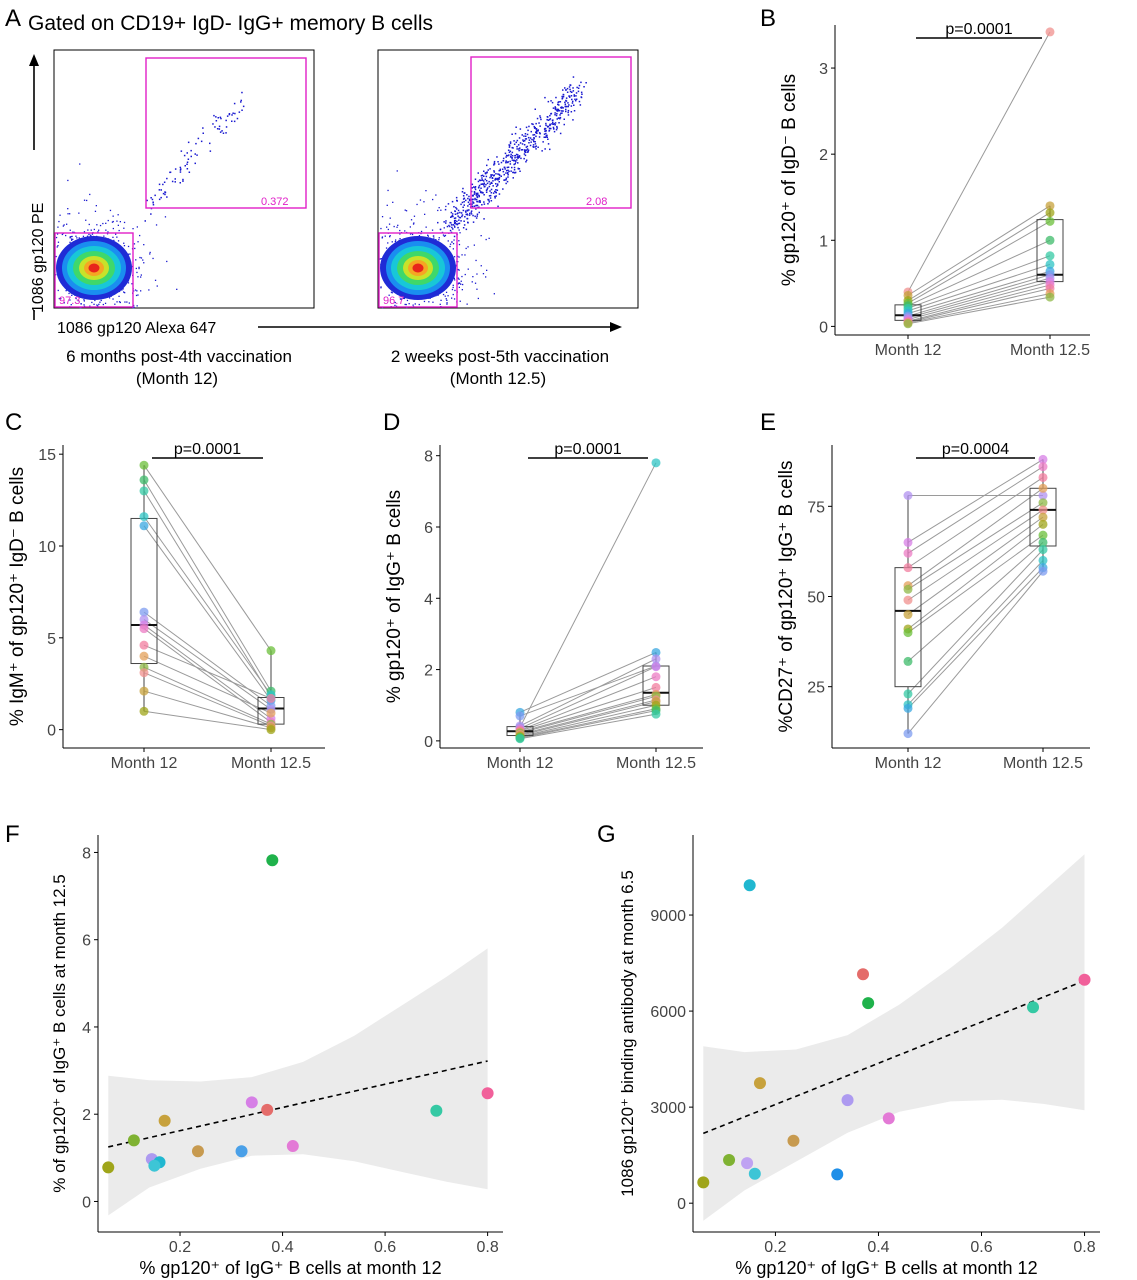 The image size is (1137, 1280). I want to click on regression-line, so click(894, 1057).